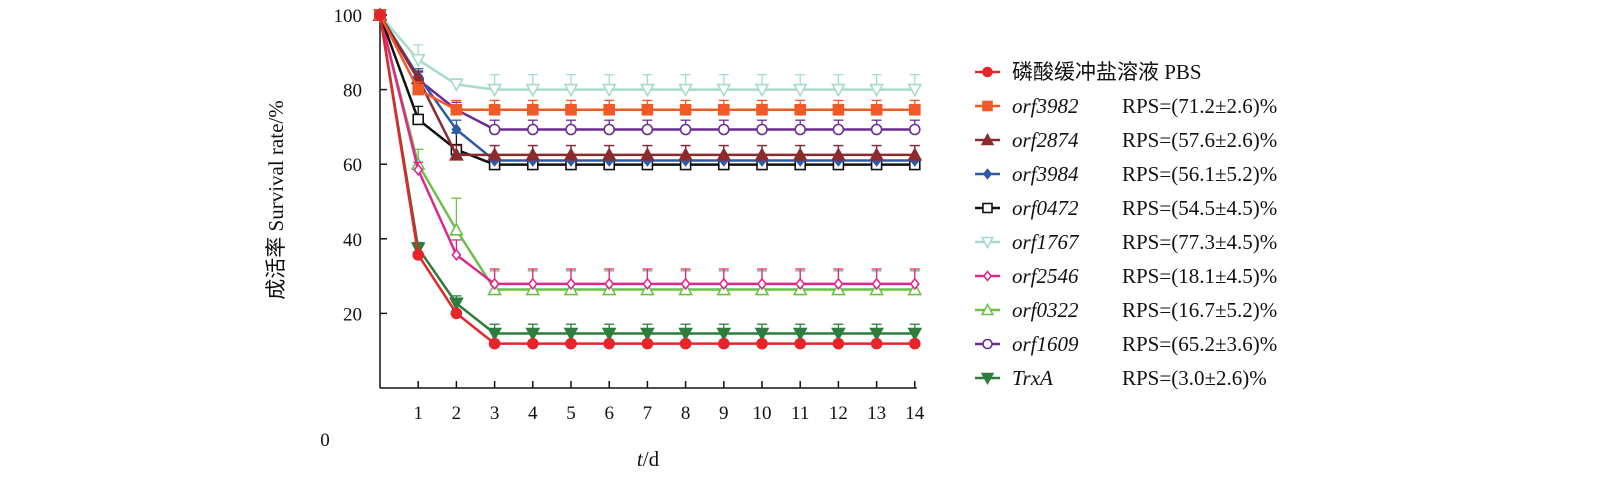 Image resolution: width=1600 pixels, height=484 pixels. I want to click on y-tick-label: 60, so click(352, 165).